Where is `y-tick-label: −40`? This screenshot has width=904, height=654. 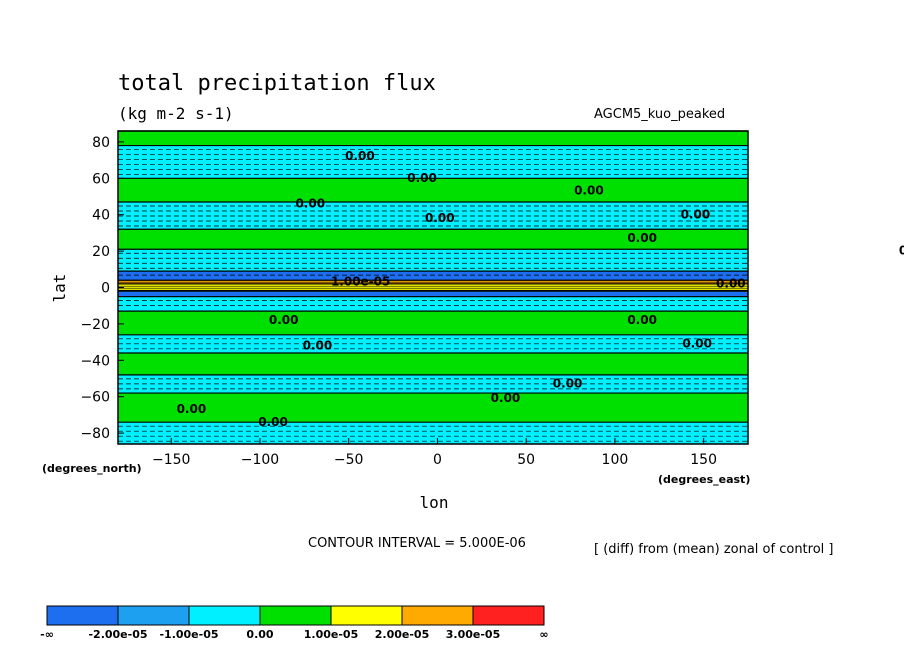 y-tick-label: −40 is located at coordinates (95, 361).